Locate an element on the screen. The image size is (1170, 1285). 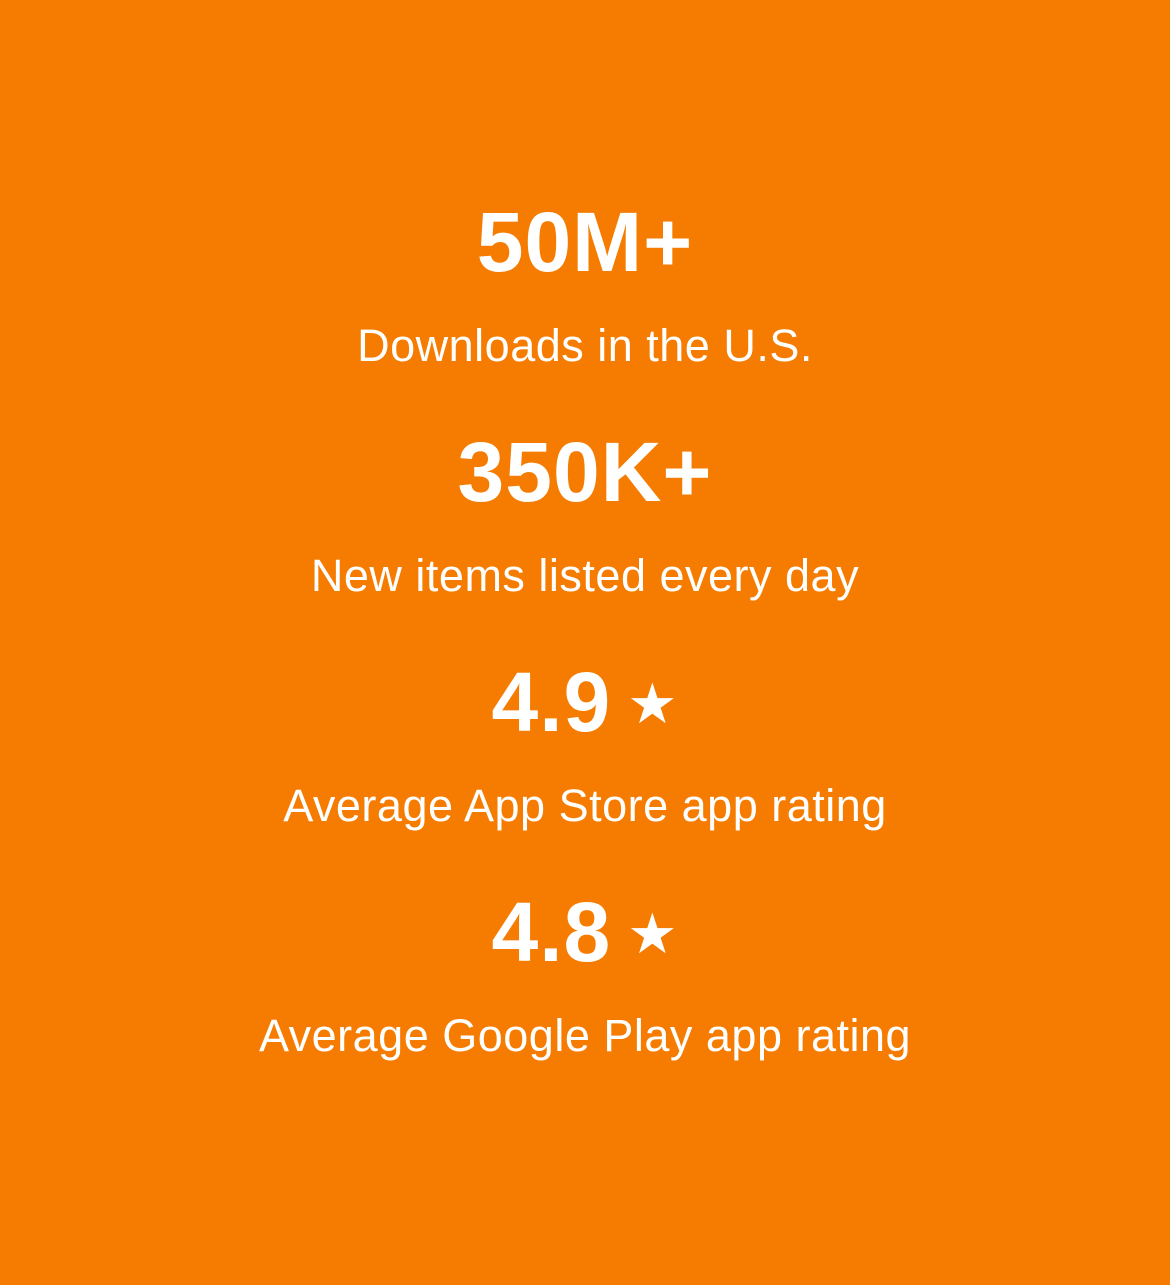
stat-value: 4.9 ★ is located at coordinates (585, 702).